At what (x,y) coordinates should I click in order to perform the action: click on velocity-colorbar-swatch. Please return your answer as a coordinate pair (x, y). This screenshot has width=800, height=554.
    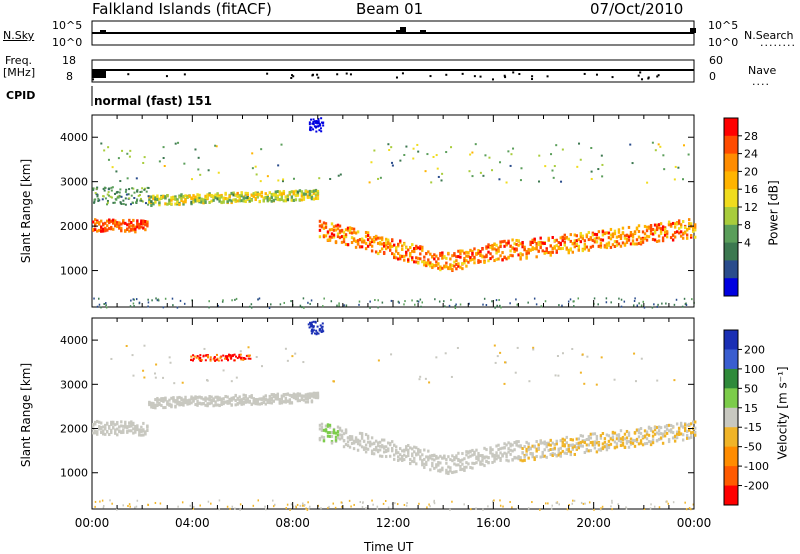
    Looking at the image, I should click on (731, 437).